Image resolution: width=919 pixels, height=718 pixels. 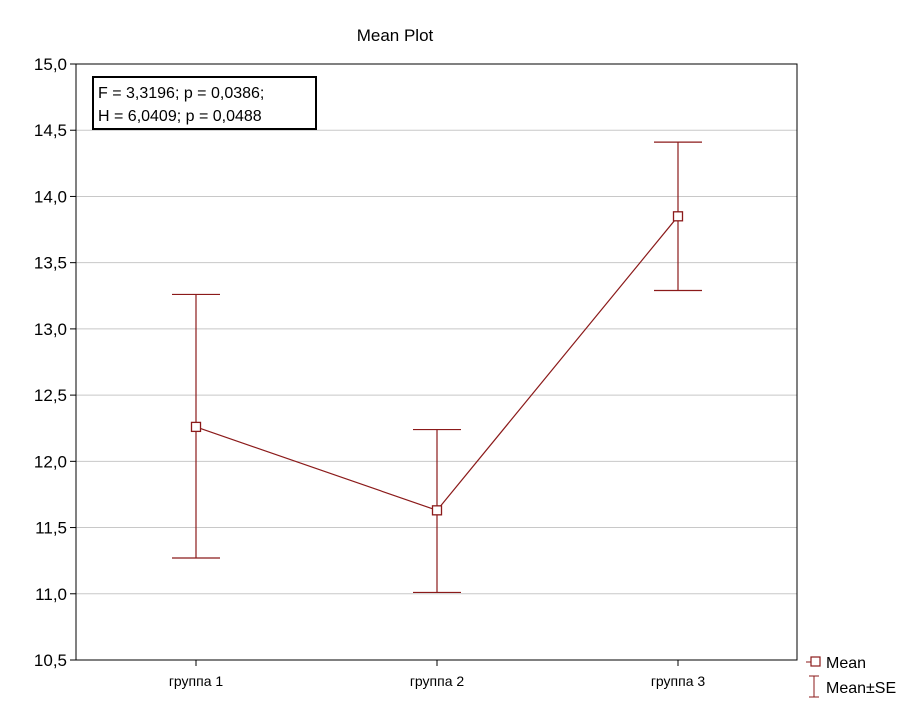 I want to click on y-tick-label: 11,0, so click(x=51, y=594).